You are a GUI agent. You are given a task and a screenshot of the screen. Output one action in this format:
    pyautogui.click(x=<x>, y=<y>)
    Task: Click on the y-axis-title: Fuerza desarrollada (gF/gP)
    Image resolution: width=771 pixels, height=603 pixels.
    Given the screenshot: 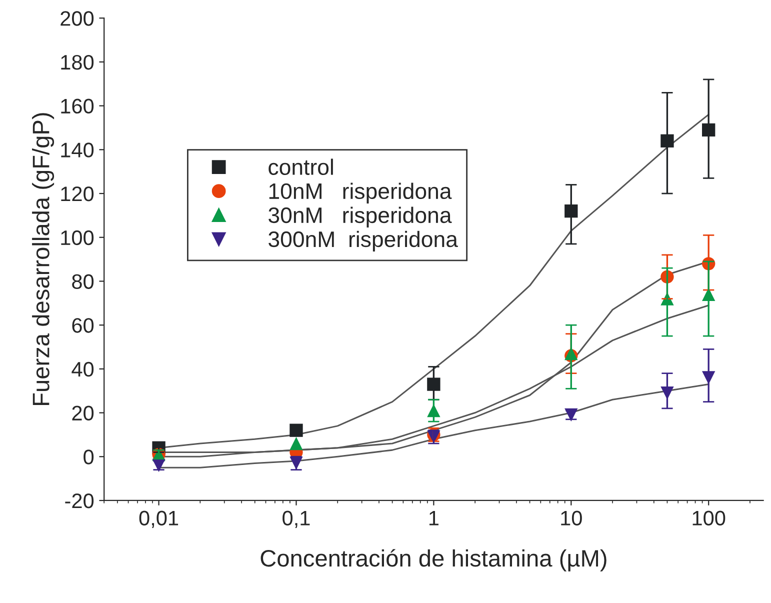 What is the action you would take?
    pyautogui.click(x=43, y=259)
    